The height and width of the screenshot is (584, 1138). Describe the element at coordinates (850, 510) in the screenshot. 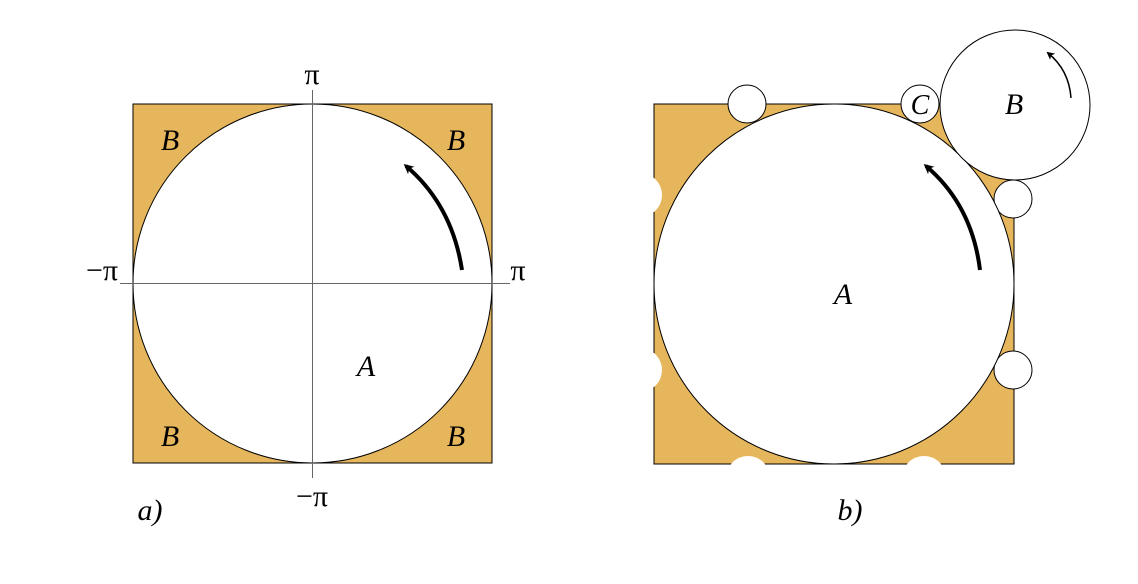

I see `caption-b: b)` at that location.